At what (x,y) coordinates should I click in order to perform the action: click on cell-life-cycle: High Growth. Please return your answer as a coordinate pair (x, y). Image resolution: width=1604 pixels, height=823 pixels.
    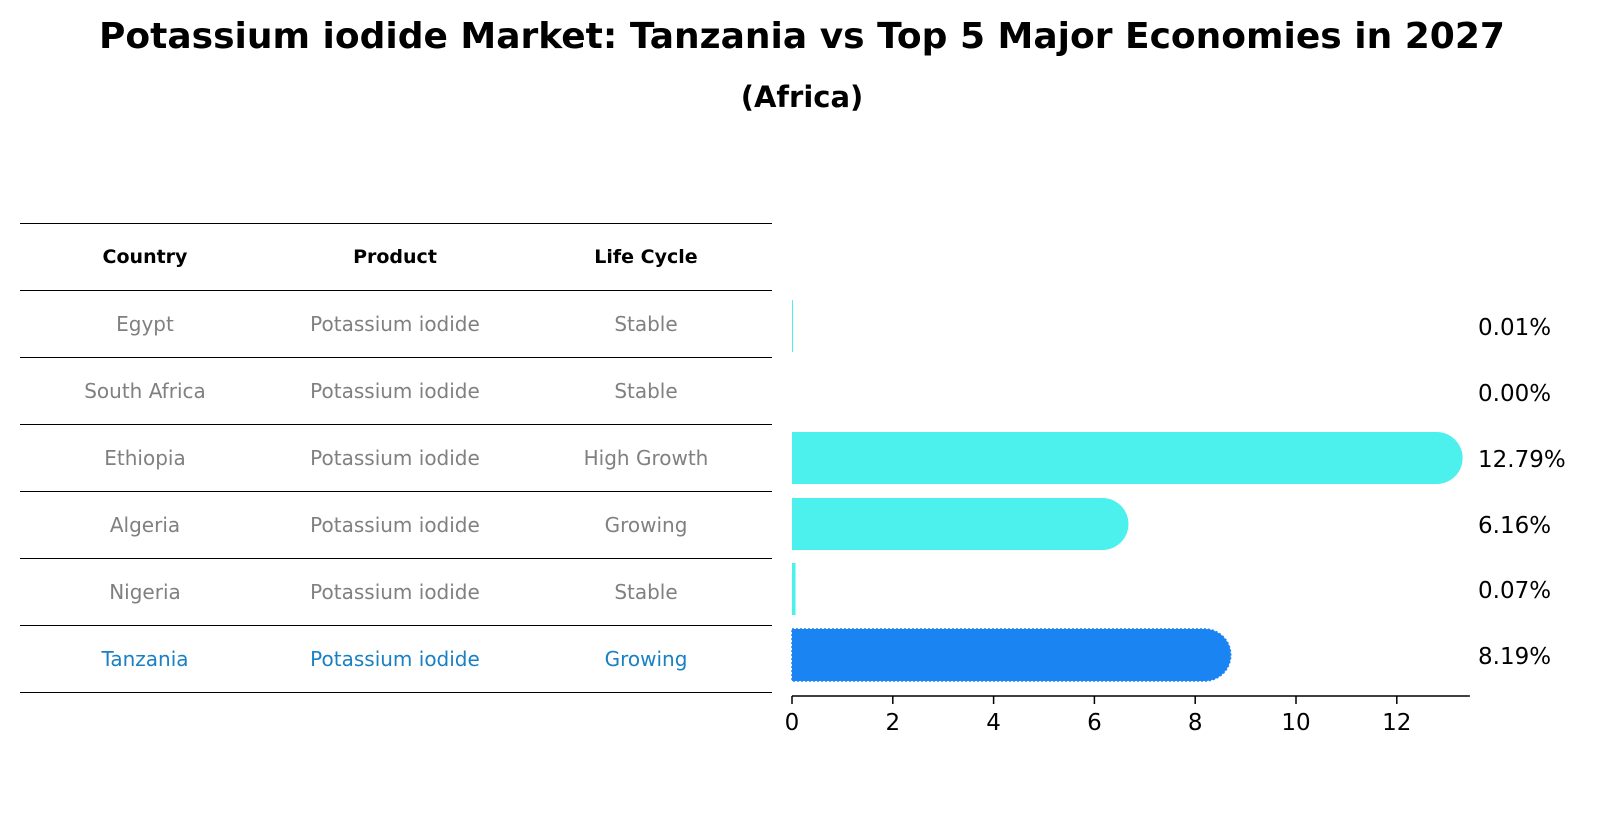
    Looking at the image, I should click on (646, 458).